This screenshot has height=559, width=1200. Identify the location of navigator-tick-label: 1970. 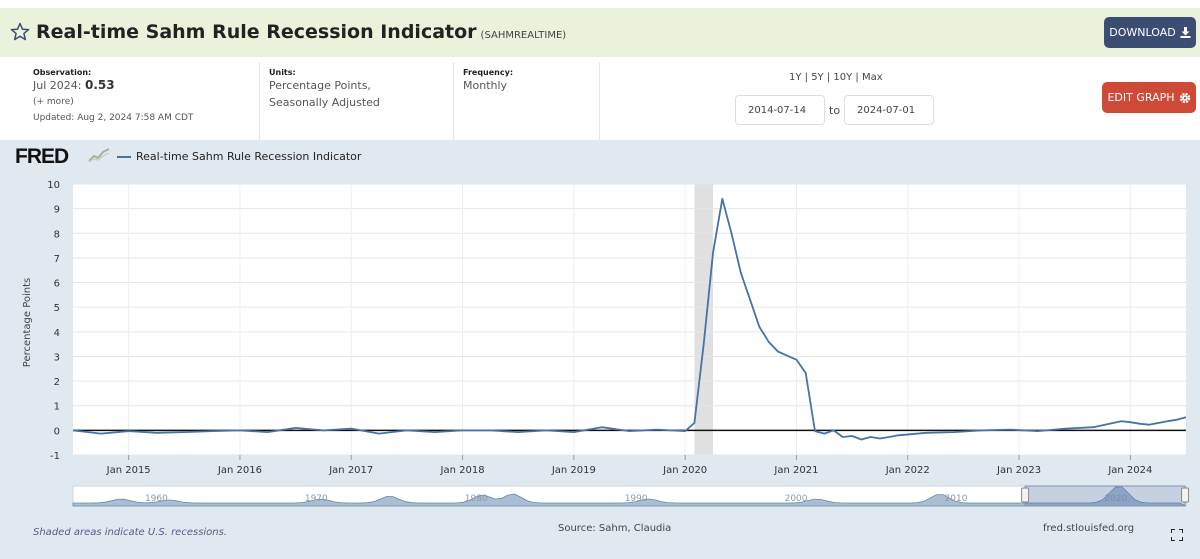
(316, 499).